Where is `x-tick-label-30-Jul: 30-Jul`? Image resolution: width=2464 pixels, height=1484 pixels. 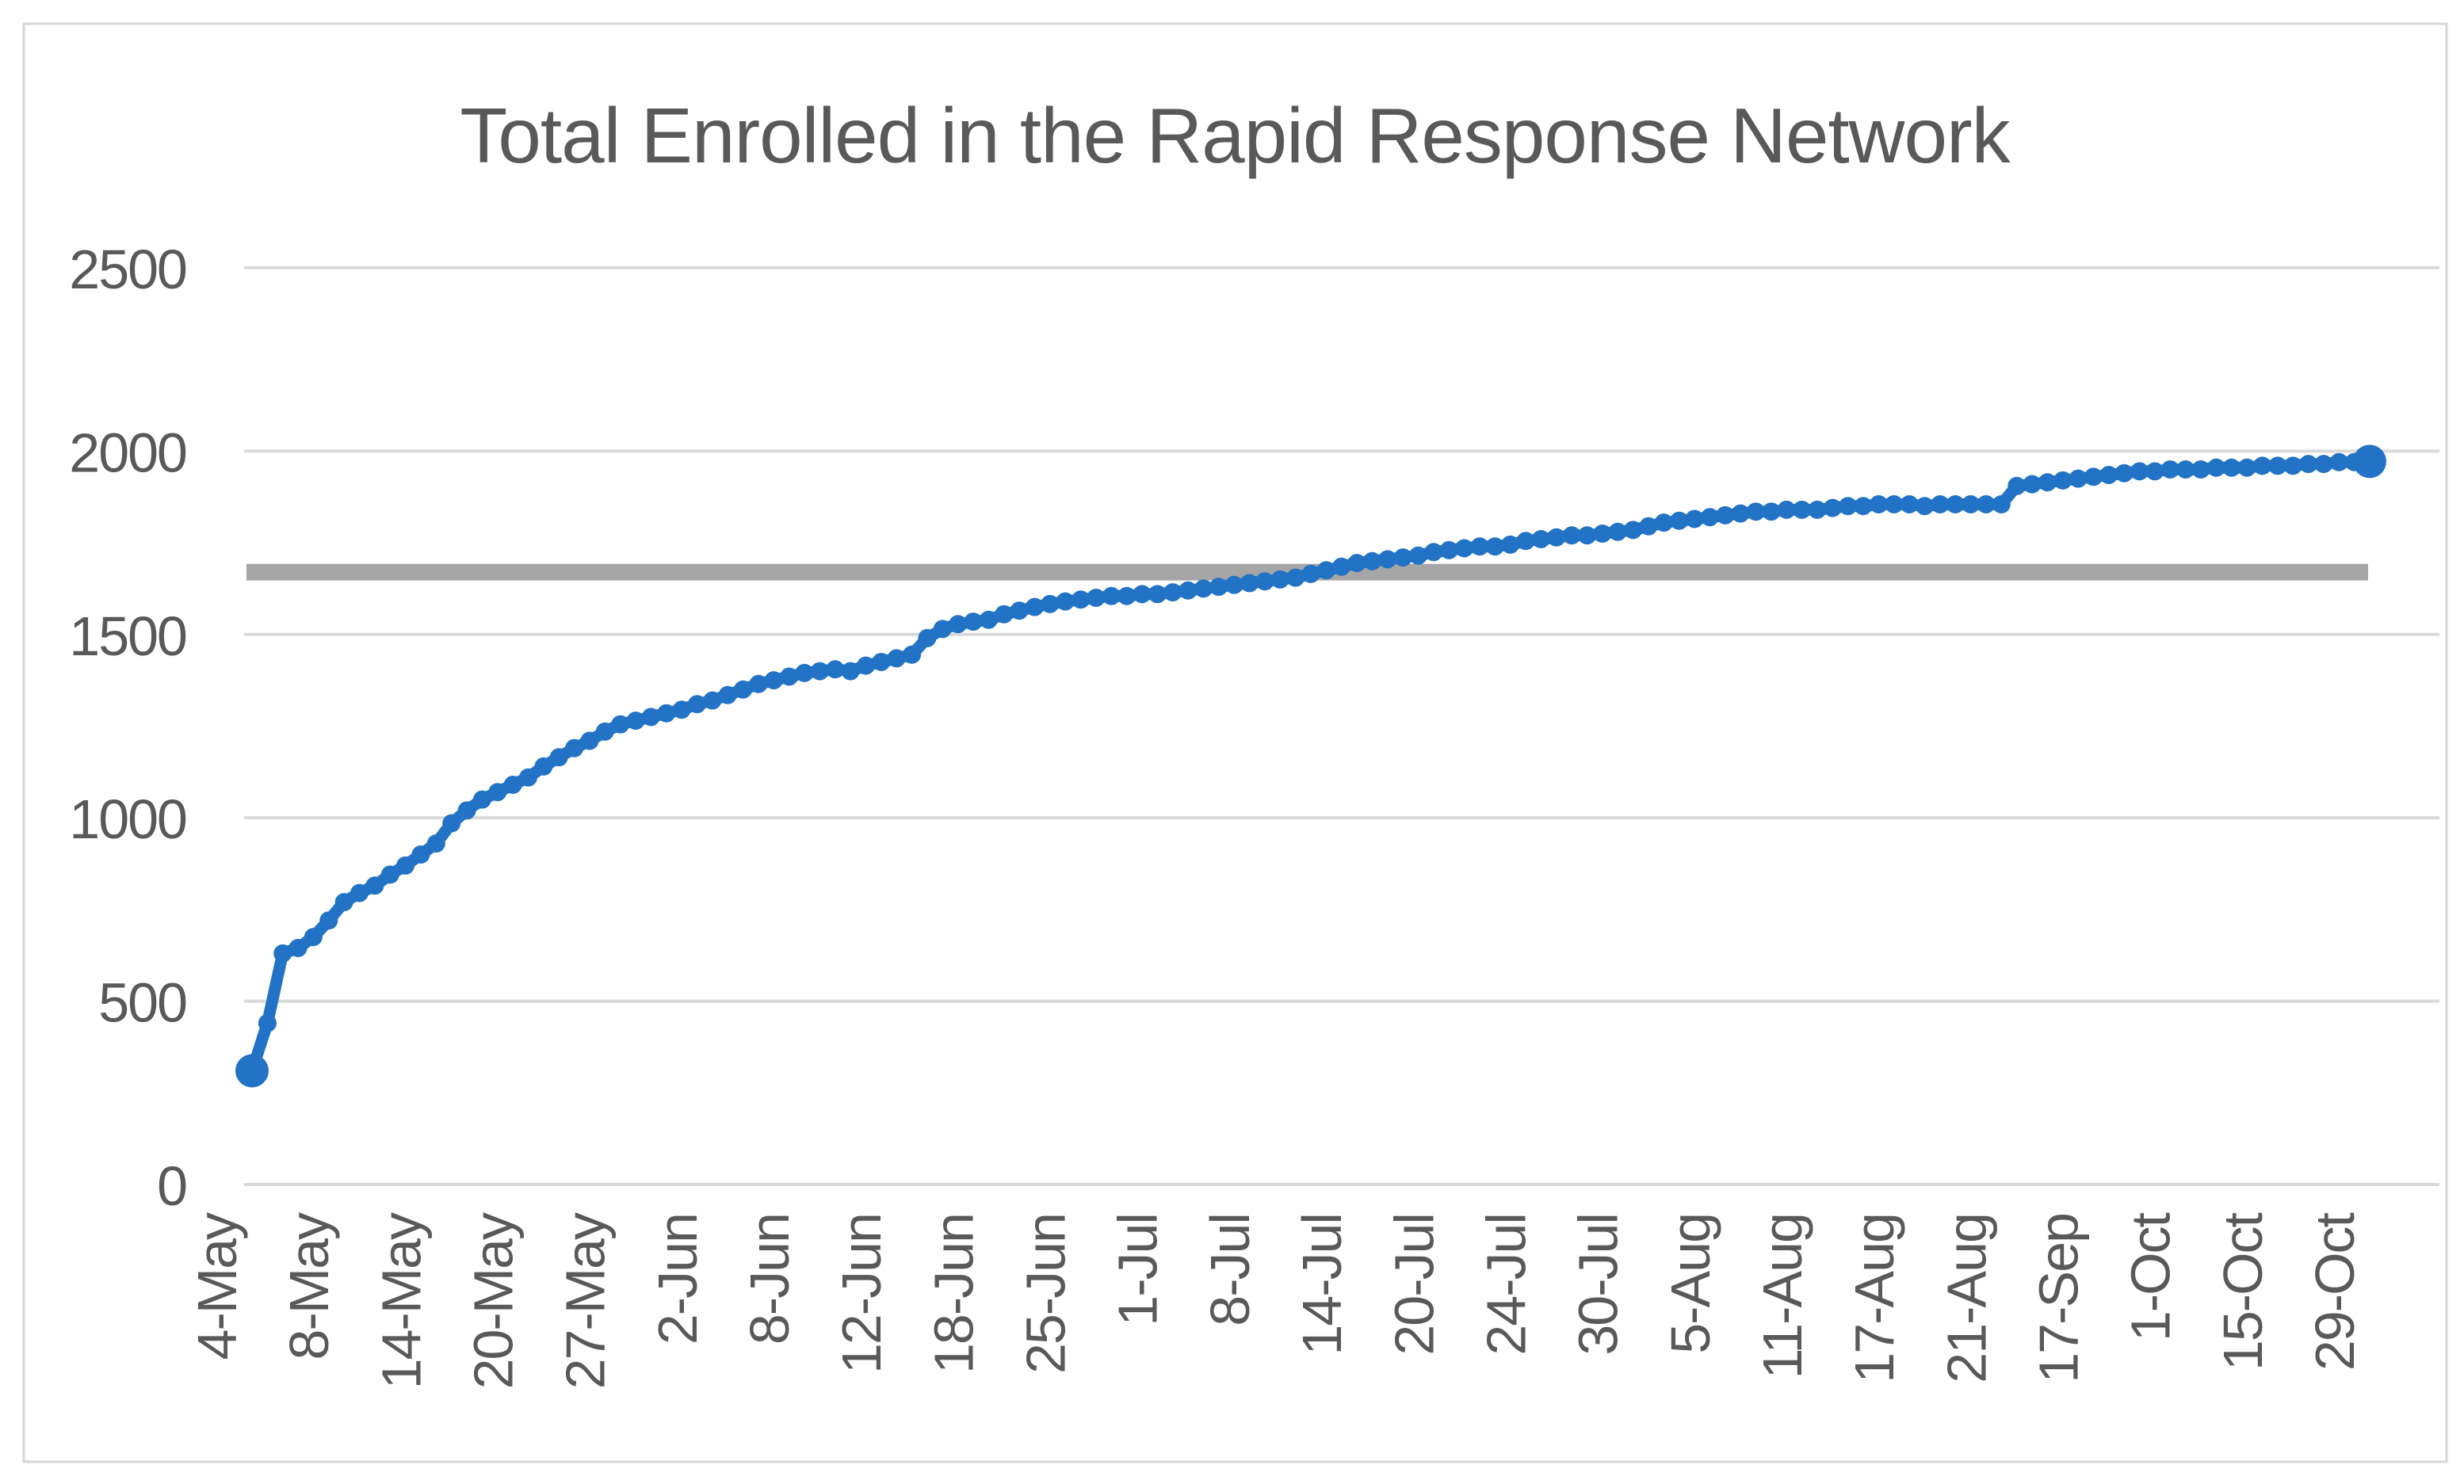 x-tick-label-30-Jul: 30-Jul is located at coordinates (1599, 1285).